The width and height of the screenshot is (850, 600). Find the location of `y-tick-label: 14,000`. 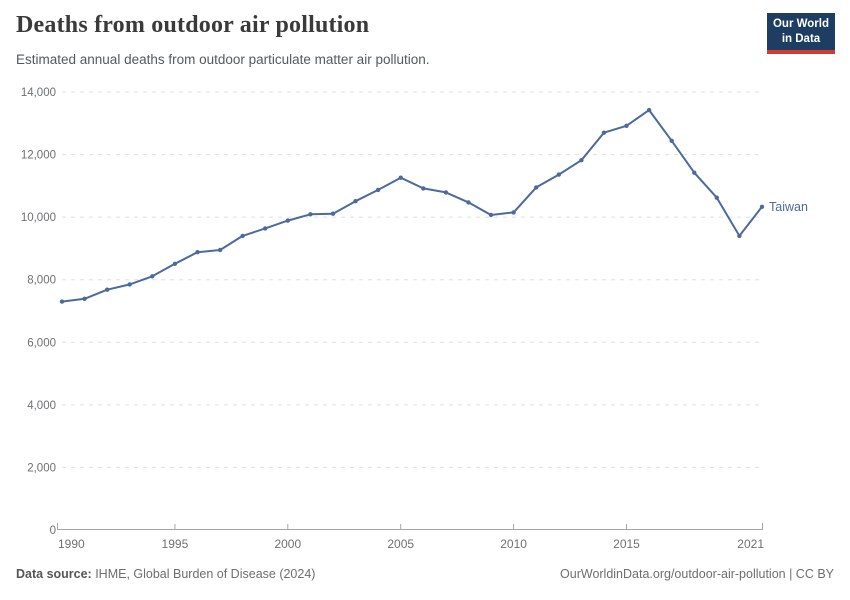

y-tick-label: 14,000 is located at coordinates (38, 93).